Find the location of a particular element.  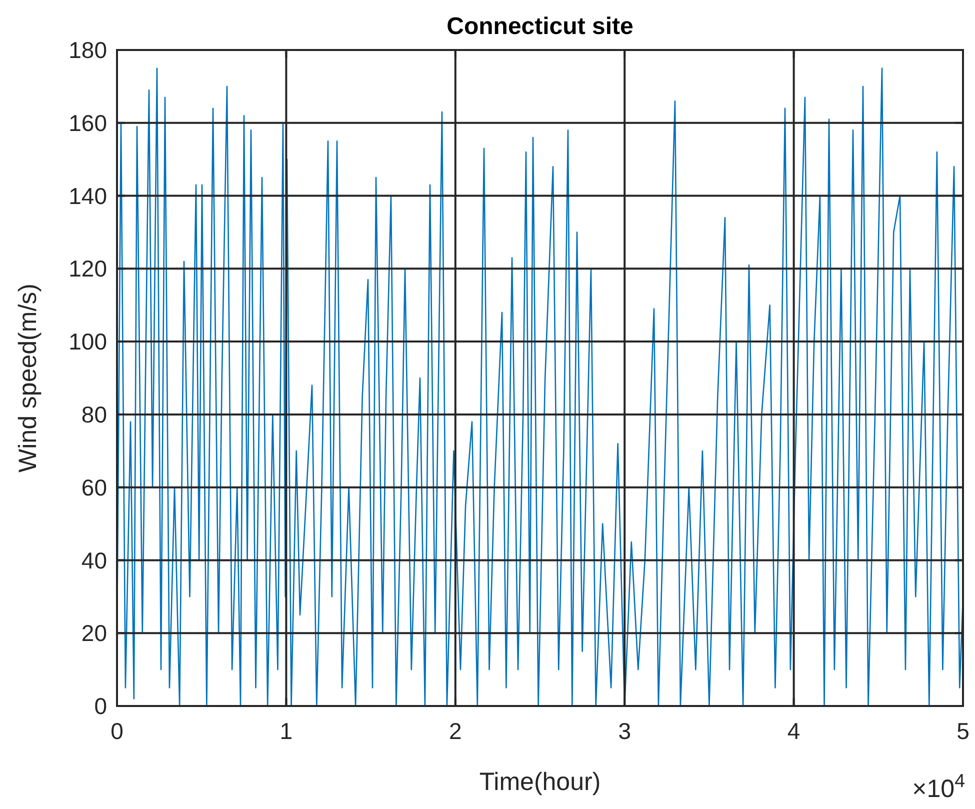

y-axis-title: Wind speed(m/s) is located at coordinates (28, 378).